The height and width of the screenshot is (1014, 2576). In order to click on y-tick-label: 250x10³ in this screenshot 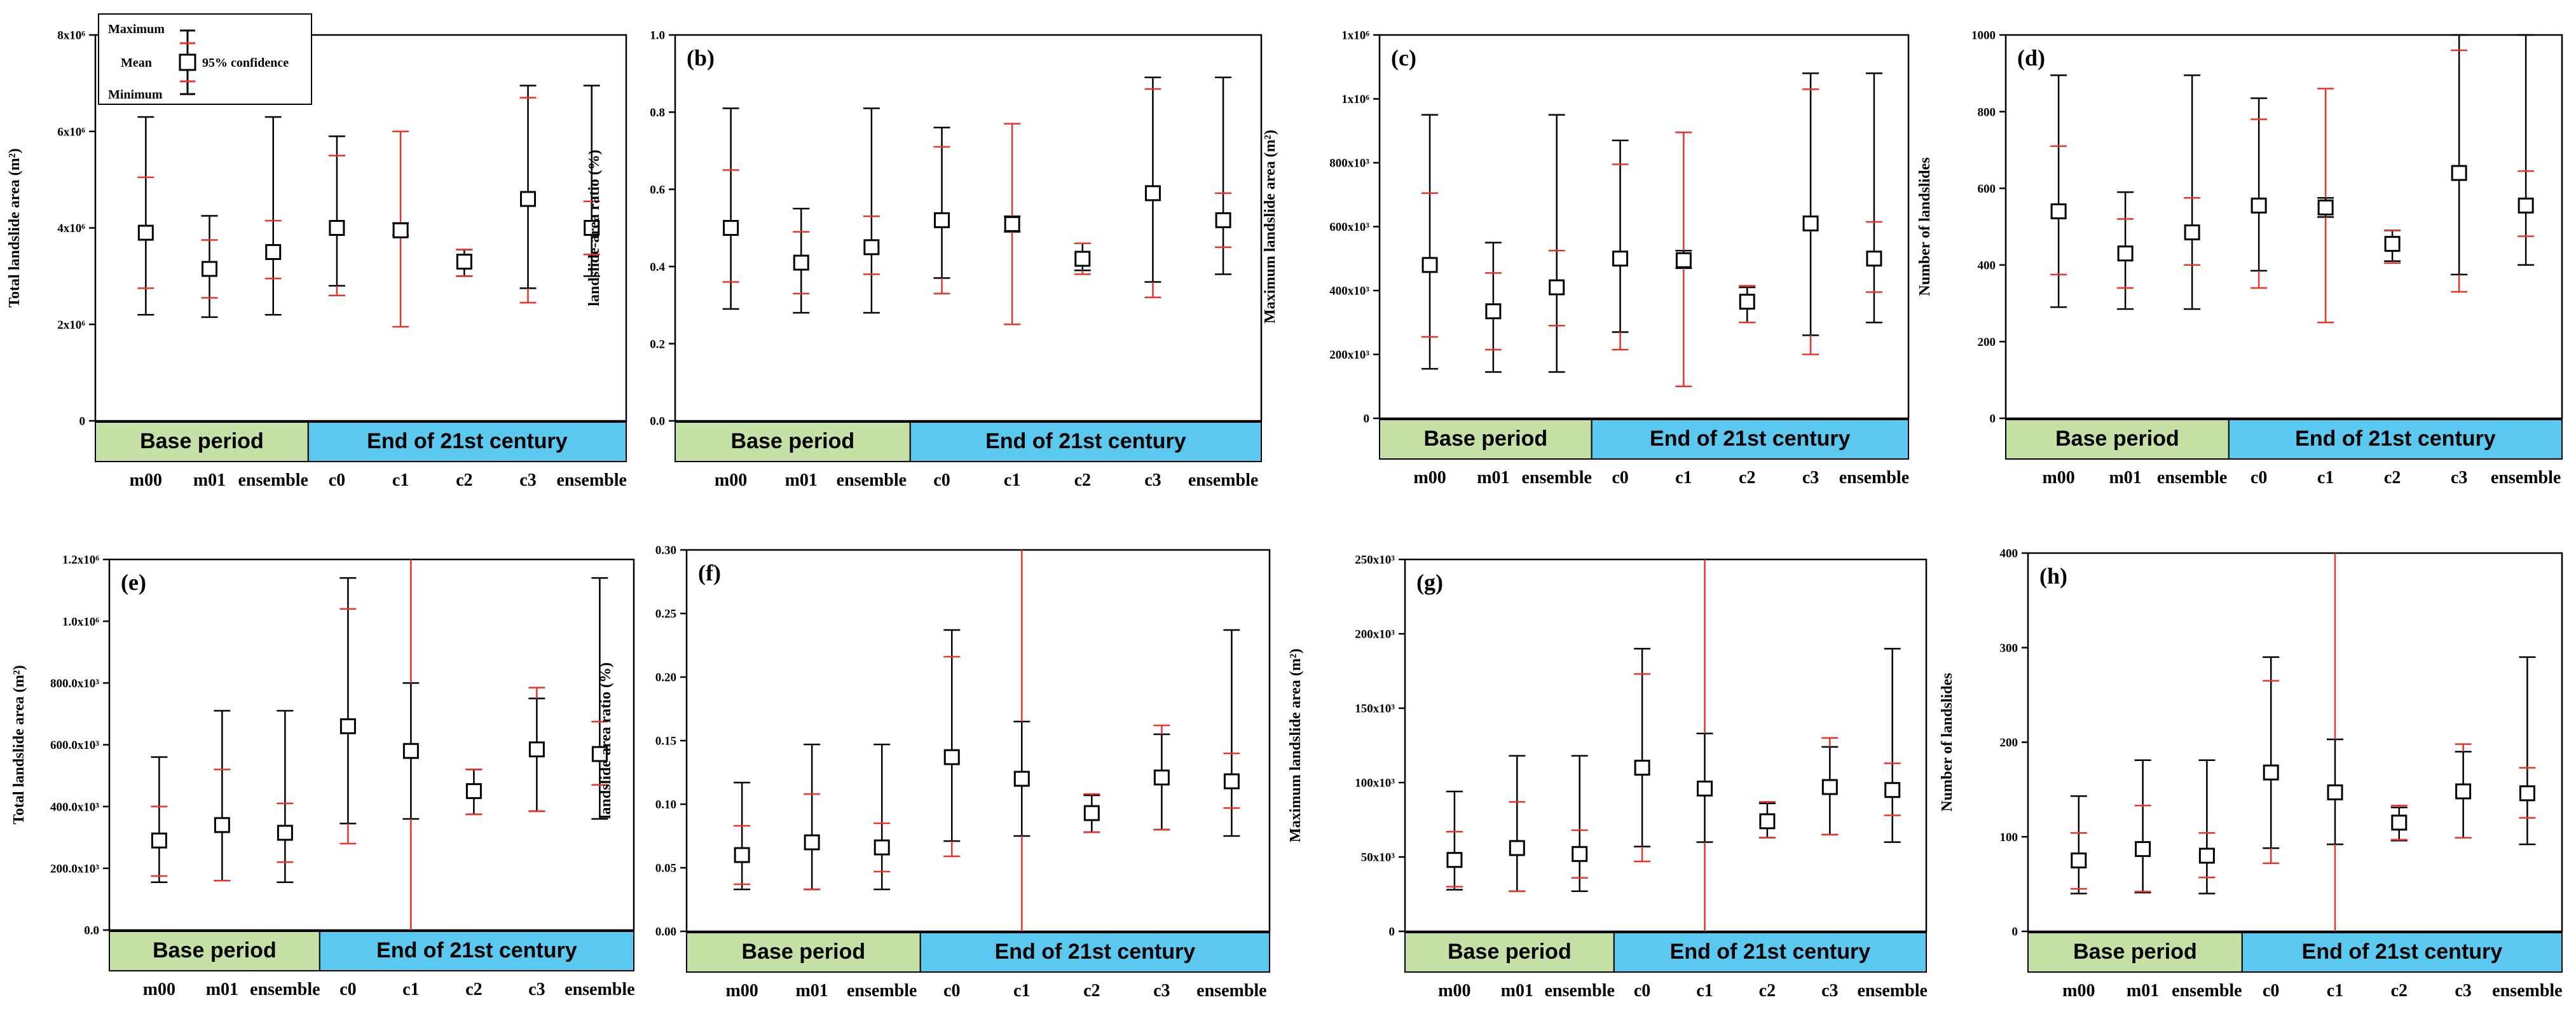, I will do `click(1375, 560)`.